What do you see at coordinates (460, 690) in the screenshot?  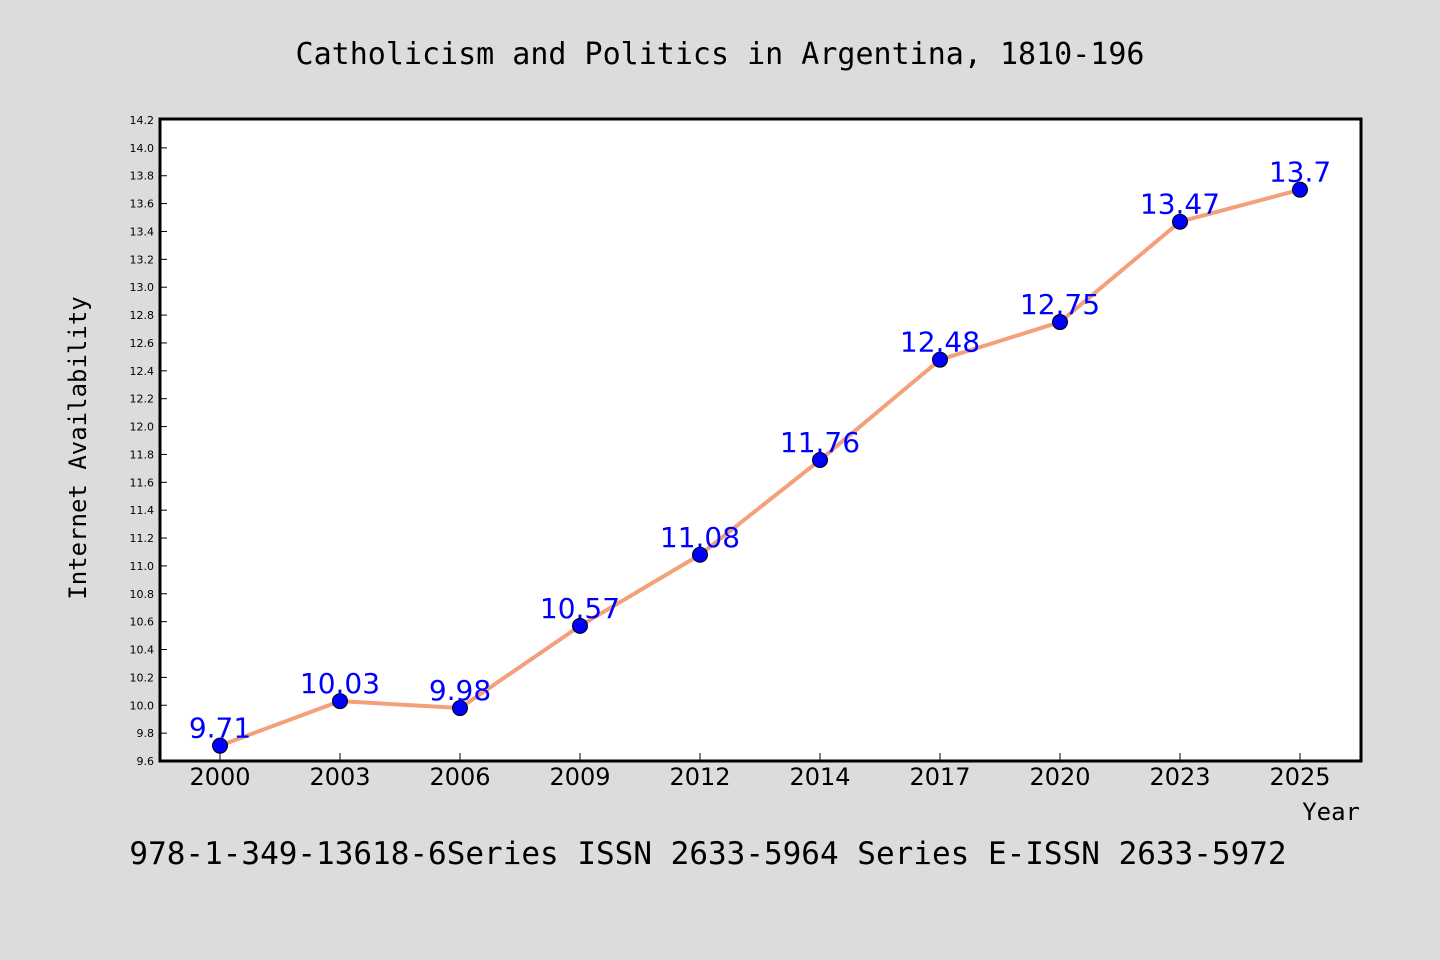 I see `data-label: 9.98` at bounding box center [460, 690].